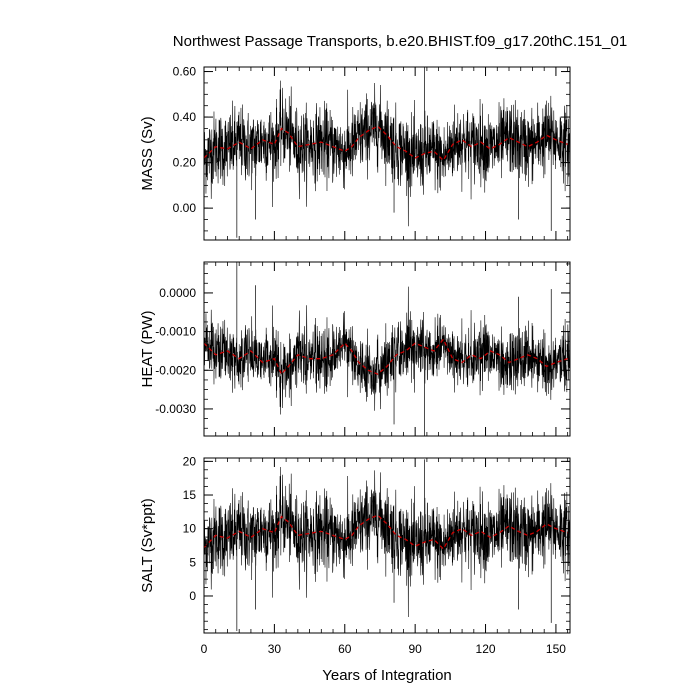 This screenshot has width=700, height=700. What do you see at coordinates (185, 72) in the screenshot?
I see `y-tick-label: 0.60` at bounding box center [185, 72].